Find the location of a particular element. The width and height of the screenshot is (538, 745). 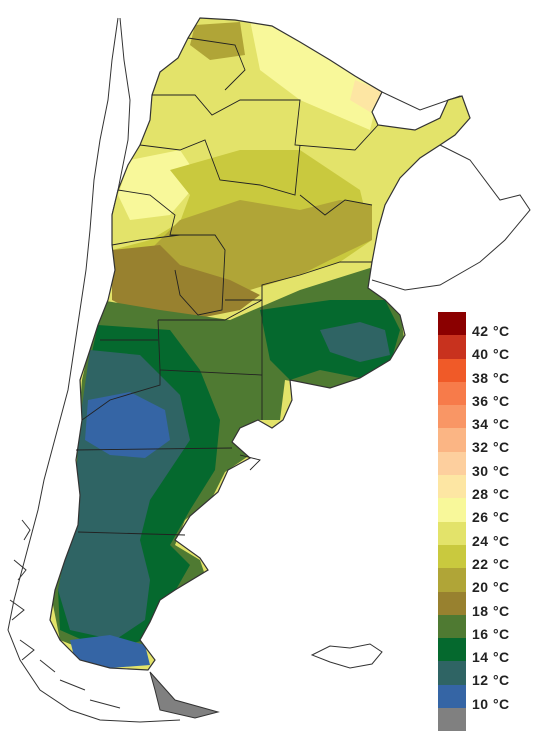

legend-row: 42 °C is located at coordinates (488, 325).